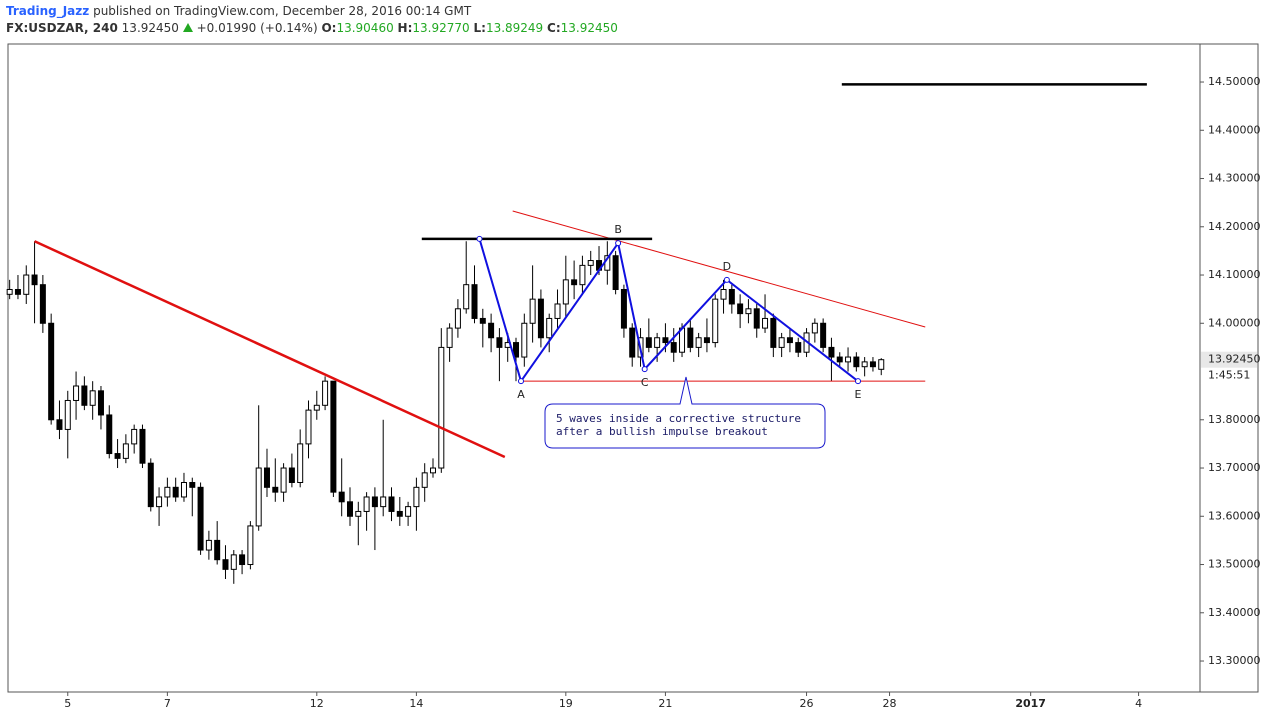 This screenshot has height=720, width=1264. Describe the element at coordinates (1234, 129) in the screenshot. I see `y-tick-label: 14.40000` at that location.